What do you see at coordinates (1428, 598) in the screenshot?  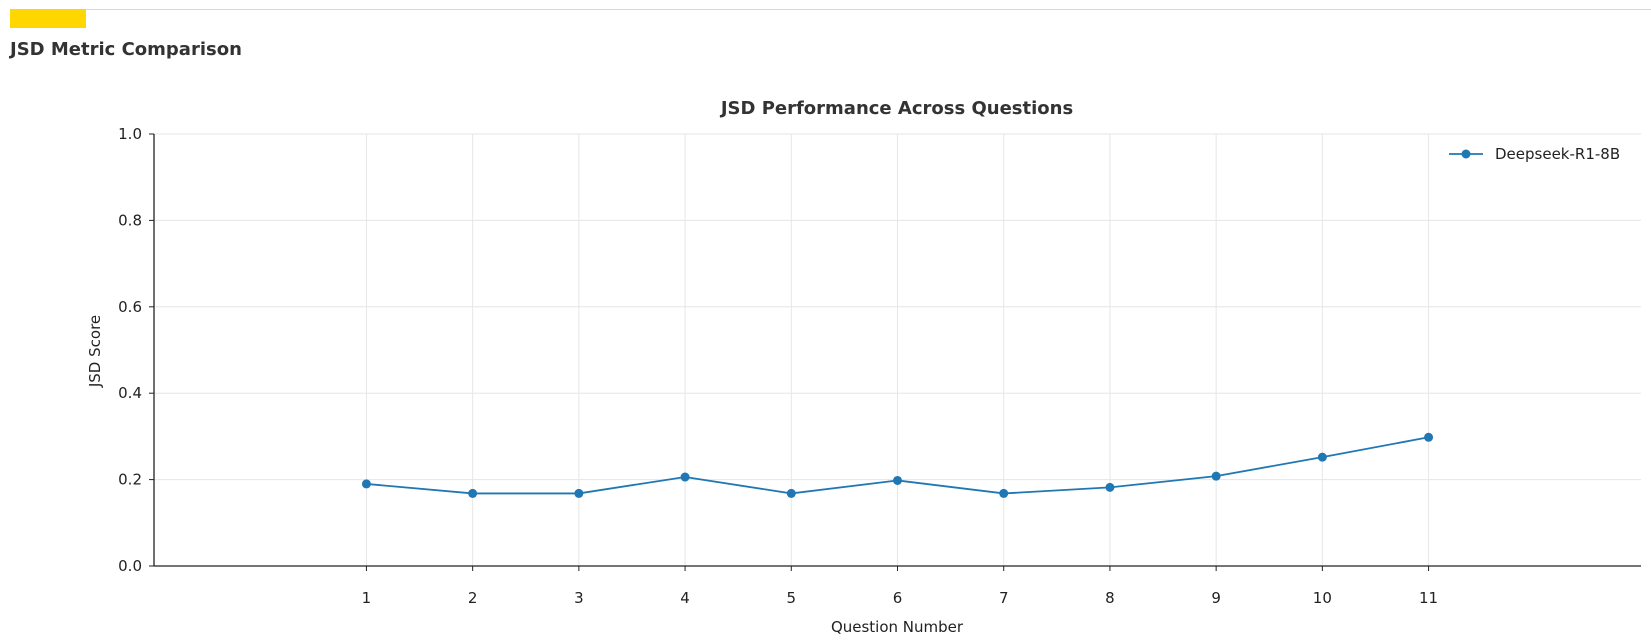 I see `x-tick-label: 11` at bounding box center [1428, 598].